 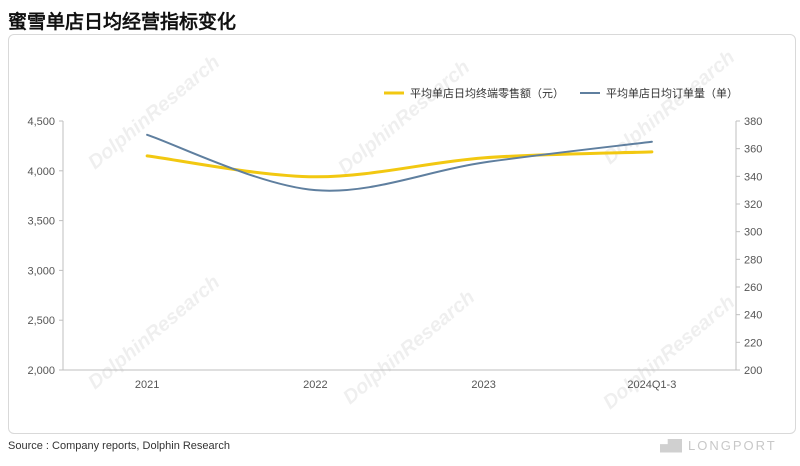 I want to click on order-count-line, so click(x=399, y=162).